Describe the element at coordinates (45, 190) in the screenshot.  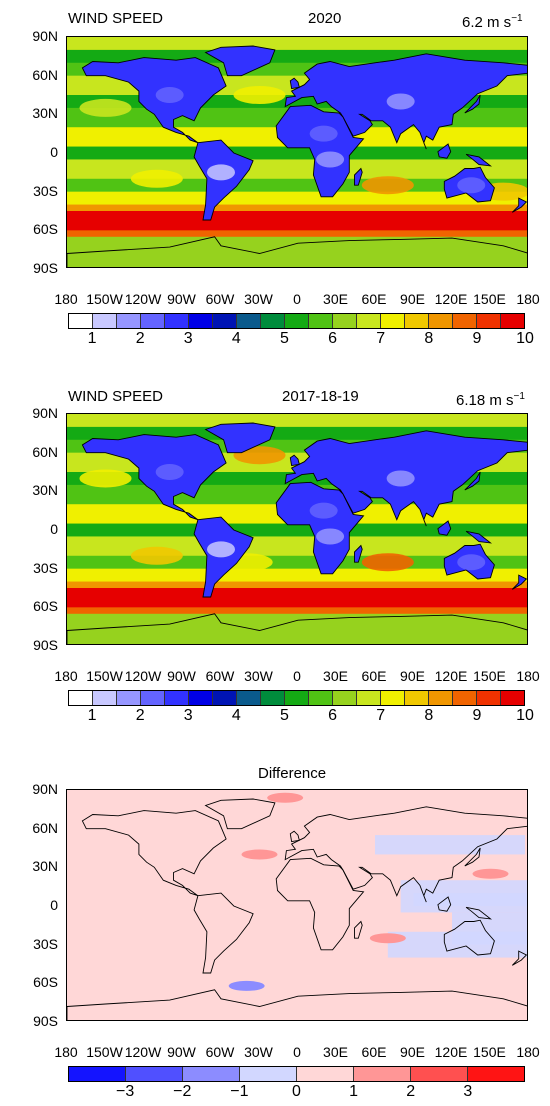
I see `lat-tick-label: 30S` at that location.